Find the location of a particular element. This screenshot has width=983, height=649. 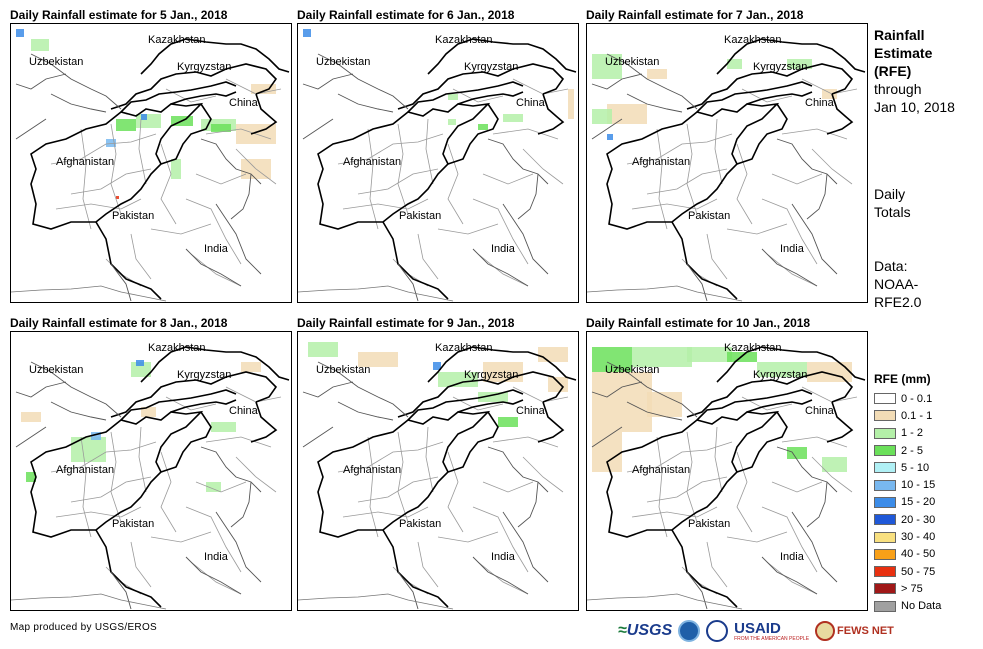

legend-row: 40 - 50 is located at coordinates (907, 554).